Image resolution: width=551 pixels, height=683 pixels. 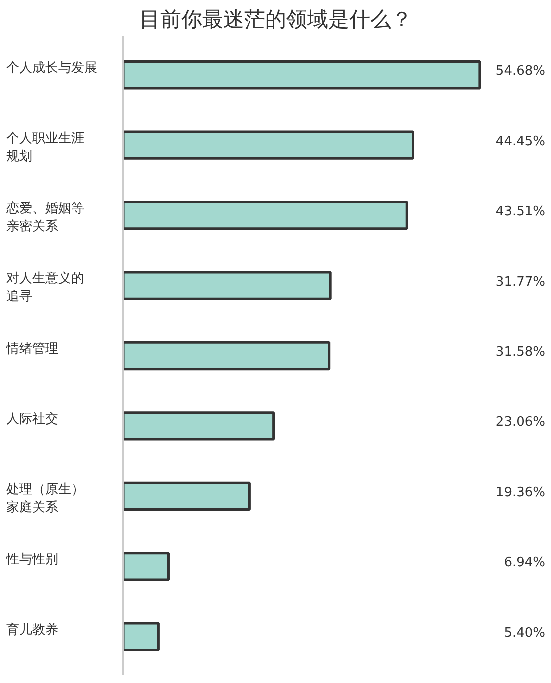 What do you see at coordinates (525, 633) in the screenshot?
I see `data-label: 5.40%` at bounding box center [525, 633].